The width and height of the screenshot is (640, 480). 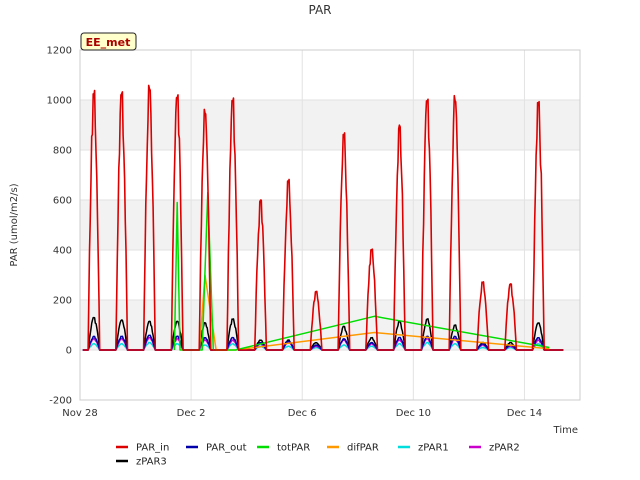 What do you see at coordinates (319, 10) in the screenshot?
I see `chart-title: PAR` at bounding box center [319, 10].